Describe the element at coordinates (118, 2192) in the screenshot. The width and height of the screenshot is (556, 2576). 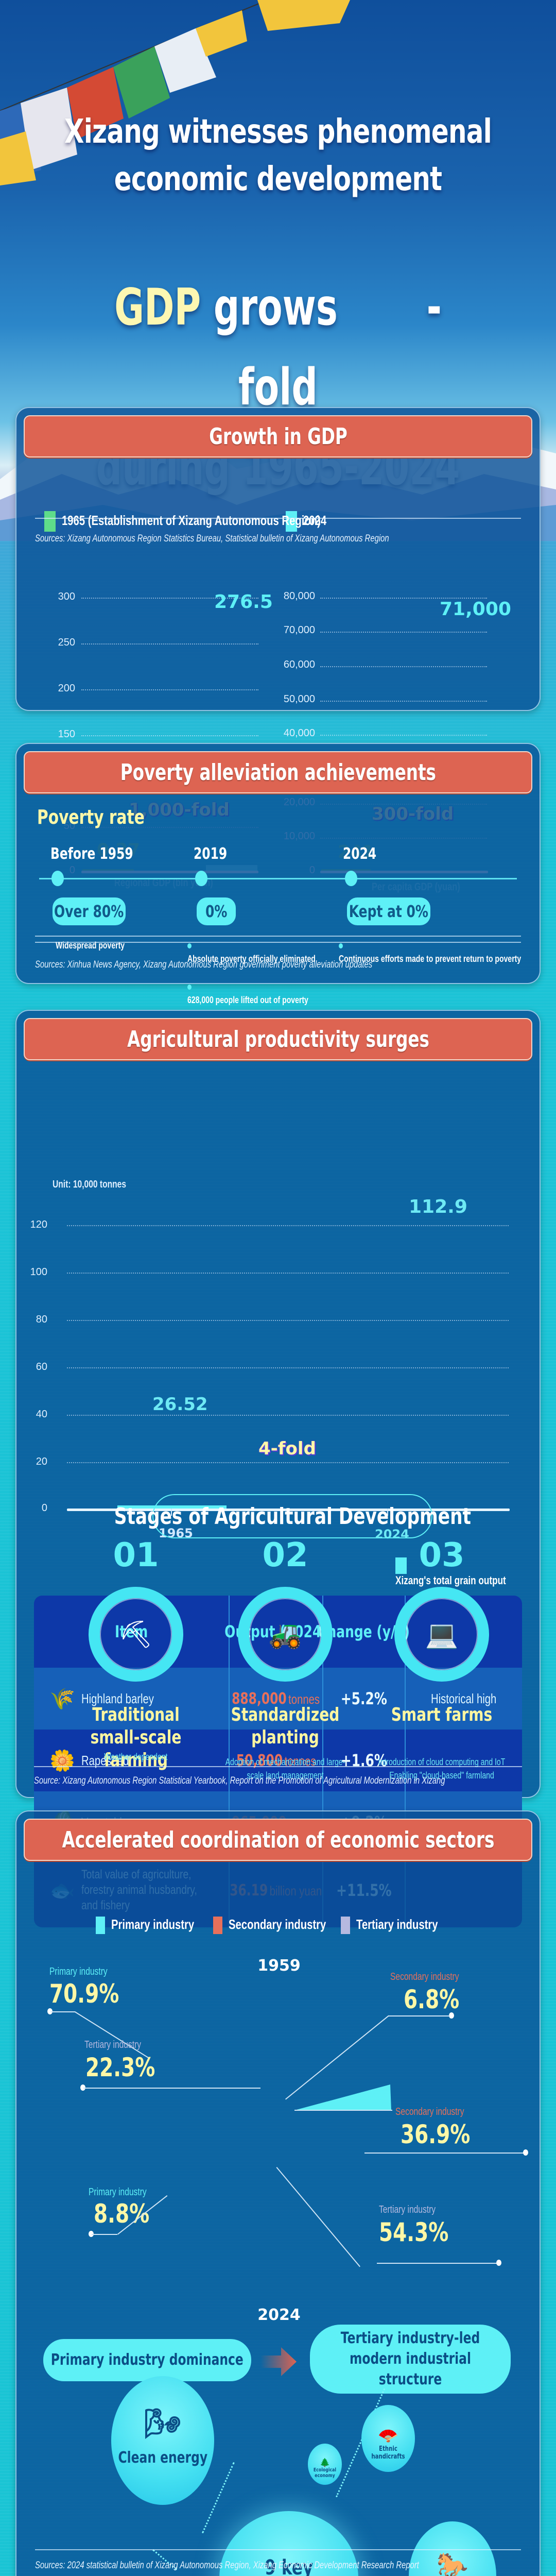
I see `label-primary-2024: Primary industry` at that location.